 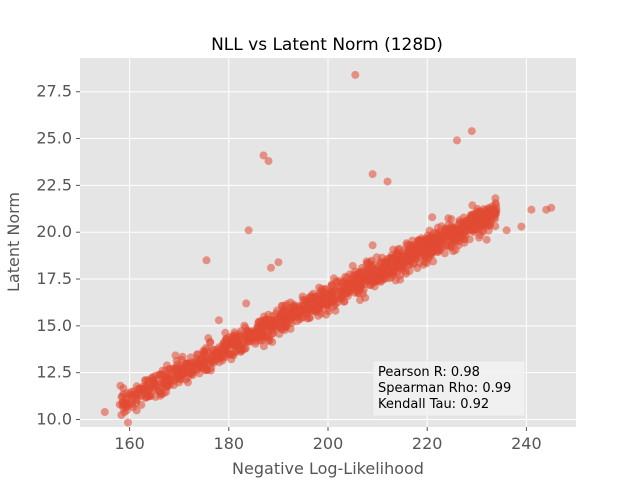 I want to click on stats-box, so click(x=449, y=388).